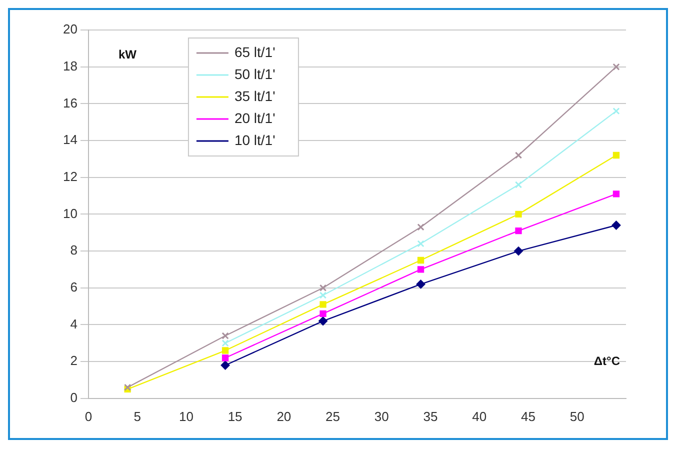 This screenshot has width=678, height=450. I want to click on y-tick-label: 2, so click(74, 360).